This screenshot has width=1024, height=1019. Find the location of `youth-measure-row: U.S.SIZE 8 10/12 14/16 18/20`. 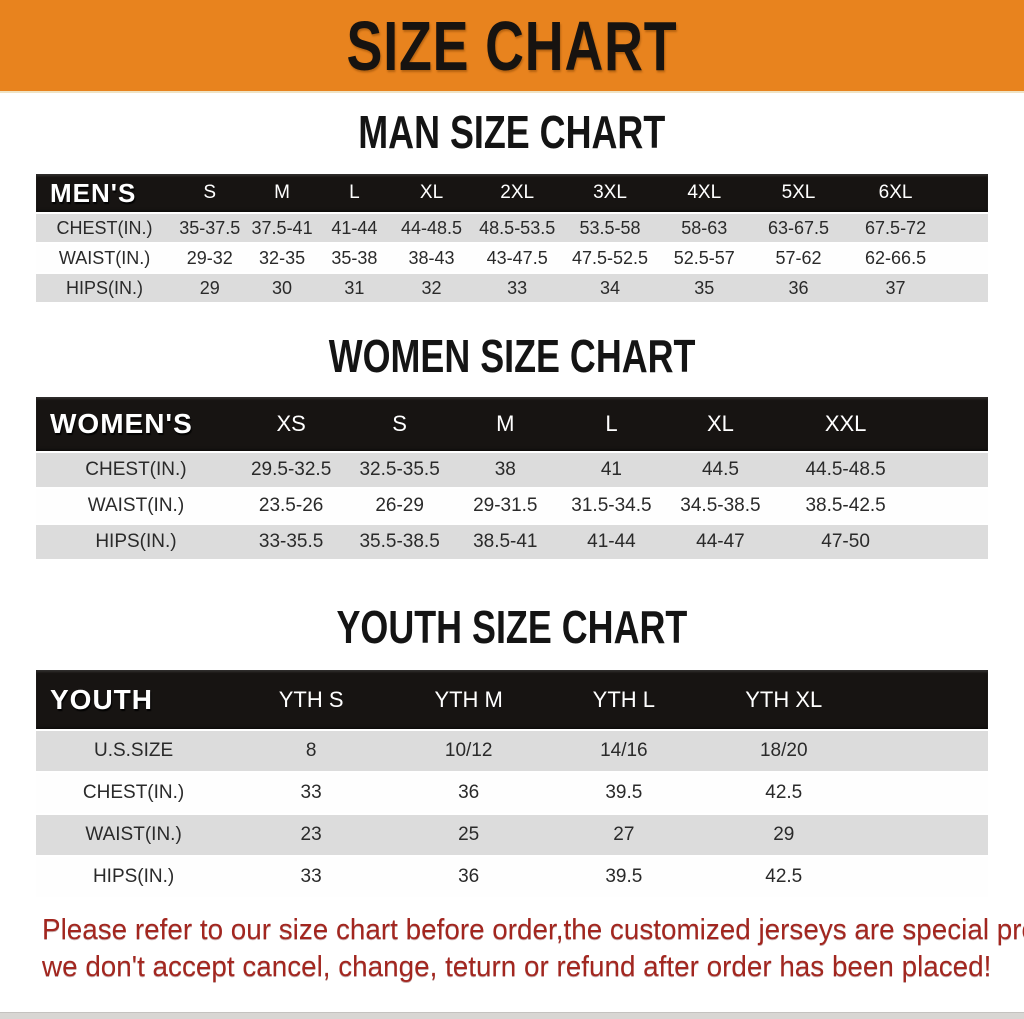

youth-measure-row: U.S.SIZE 8 10/12 14/16 18/20 is located at coordinates (512, 751).